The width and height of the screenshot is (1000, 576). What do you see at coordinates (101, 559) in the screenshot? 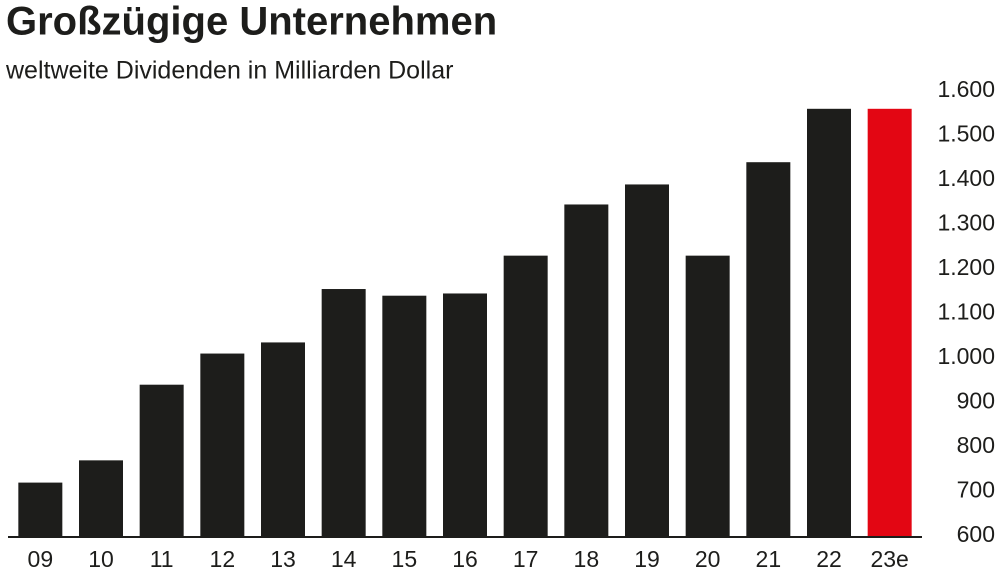
I see `x-tick-label: 10` at bounding box center [101, 559].